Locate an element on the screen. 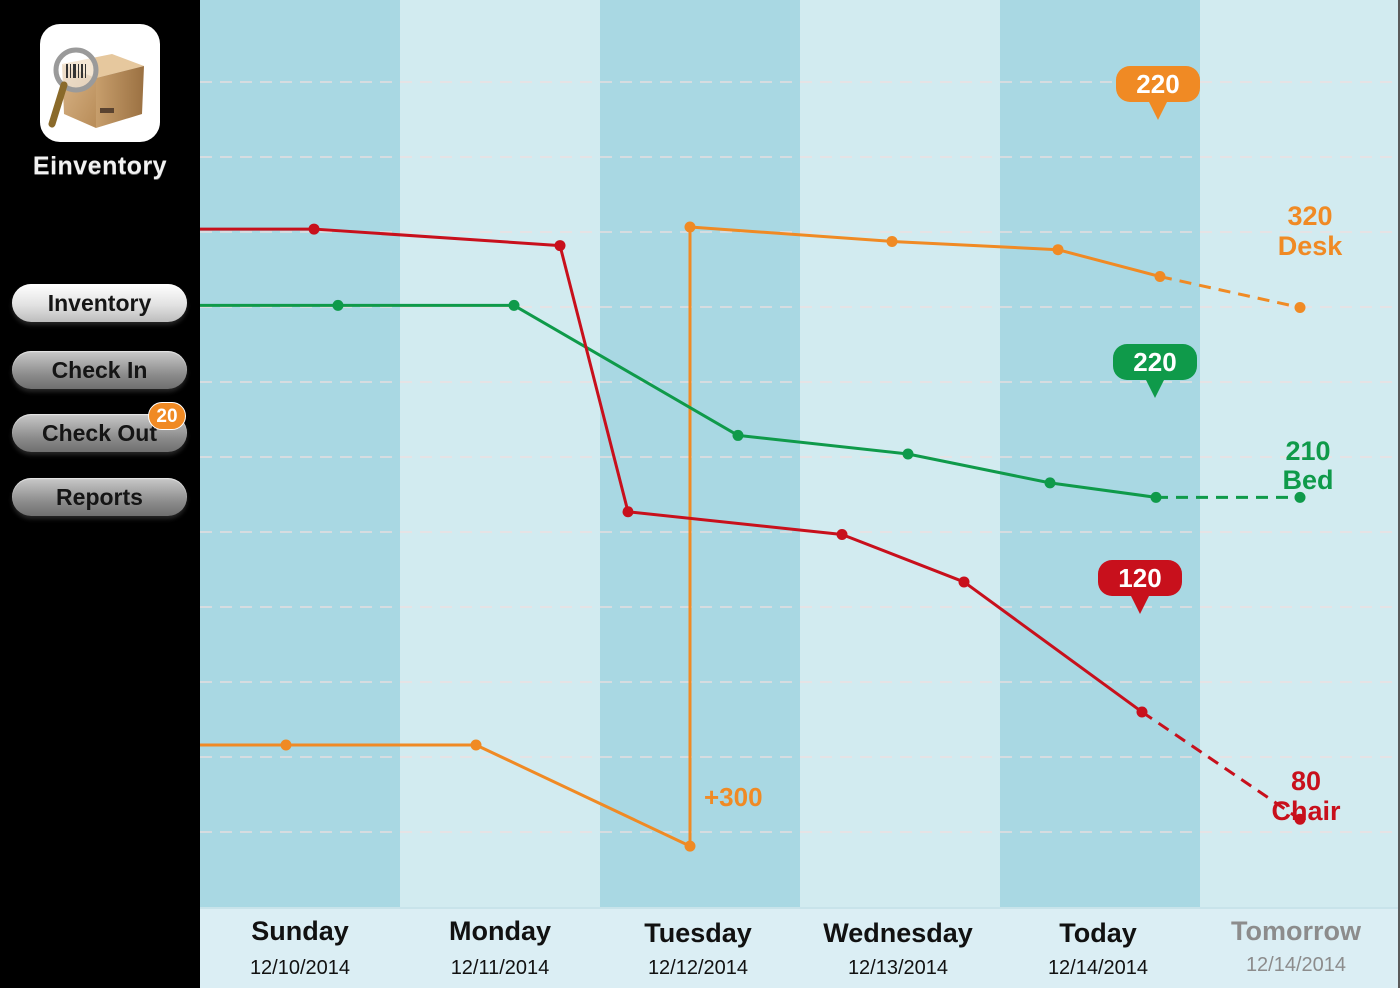 The image size is (1400, 988). day-label-wednesday: Wednesday is located at coordinates (898, 933).